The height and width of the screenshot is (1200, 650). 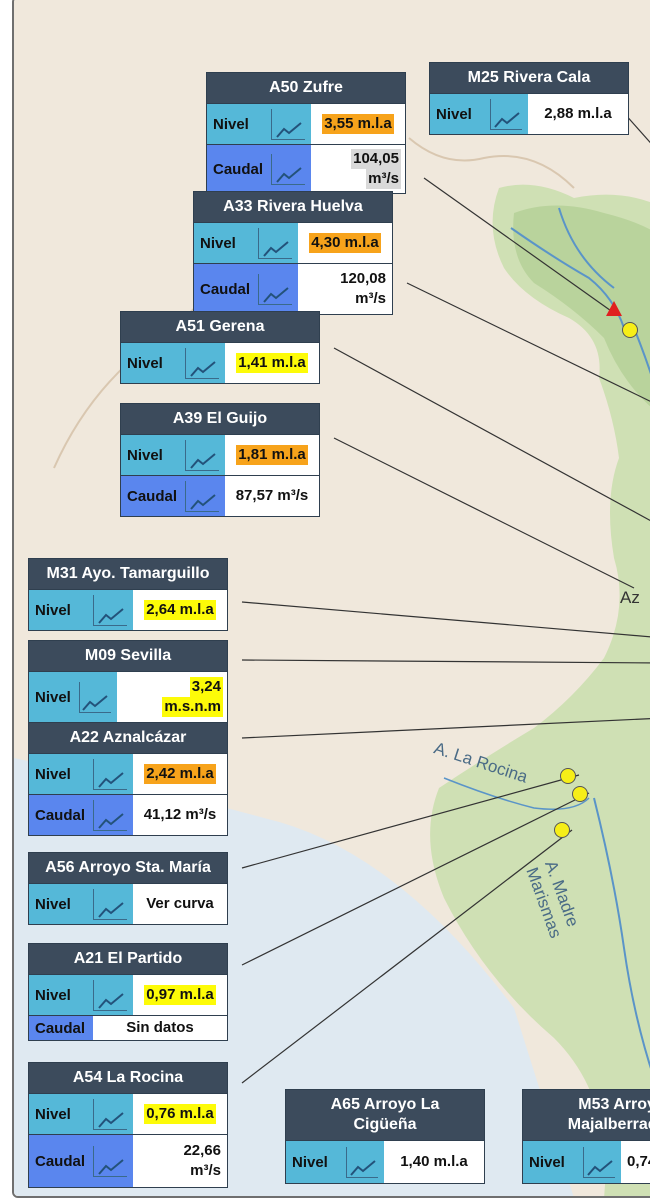 What do you see at coordinates (206, 687) in the screenshot?
I see `nivel-value: 3,24` at bounding box center [206, 687].